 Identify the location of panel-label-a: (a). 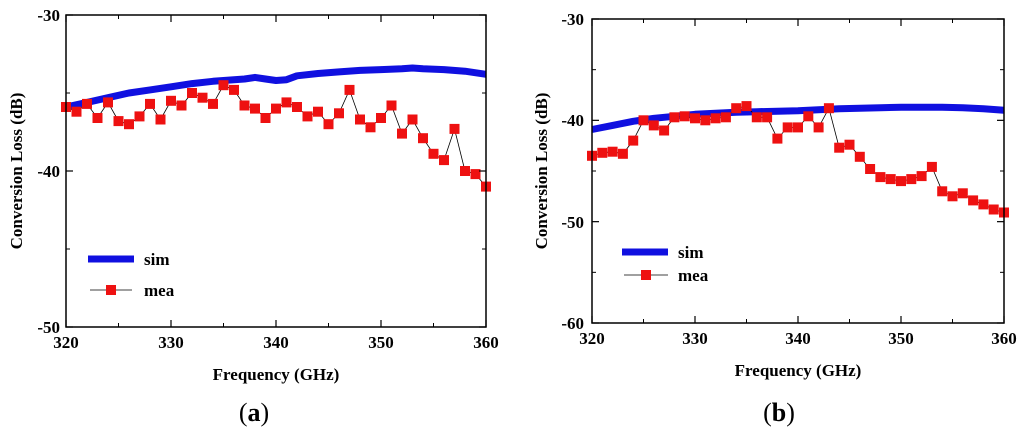
(254, 412).